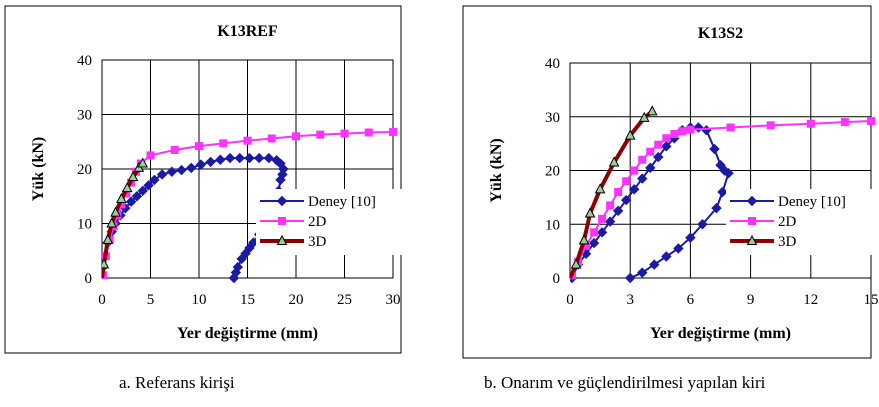  I want to click on caption-a: a. Referans kirişi, so click(177, 382).